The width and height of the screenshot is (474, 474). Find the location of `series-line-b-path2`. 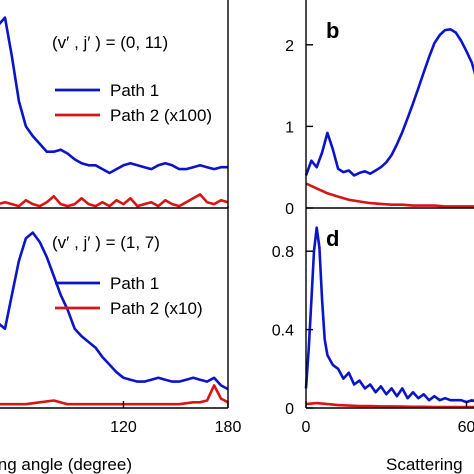

series-line-b-path2 is located at coordinates (389, 195).